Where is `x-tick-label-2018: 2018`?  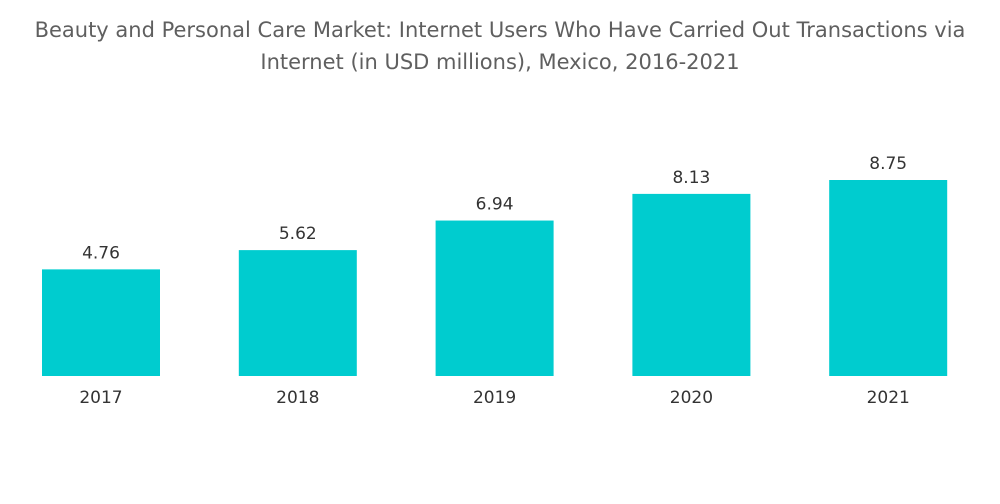
x-tick-label-2018: 2018 is located at coordinates (297, 398).